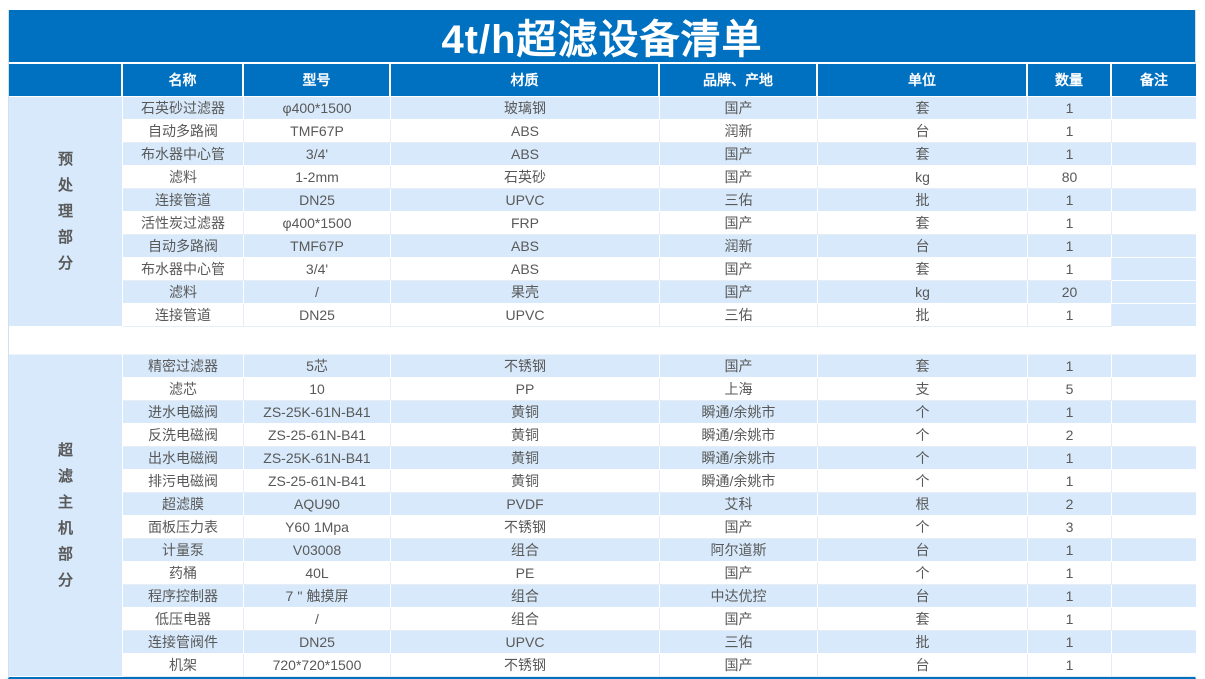 The width and height of the screenshot is (1205, 679). What do you see at coordinates (602, 458) in the screenshot?
I see `table-row: 出水电磁阀 ZS-25K-61N-B41 黄铜 瞬通/余姚市个 1` at bounding box center [602, 458].